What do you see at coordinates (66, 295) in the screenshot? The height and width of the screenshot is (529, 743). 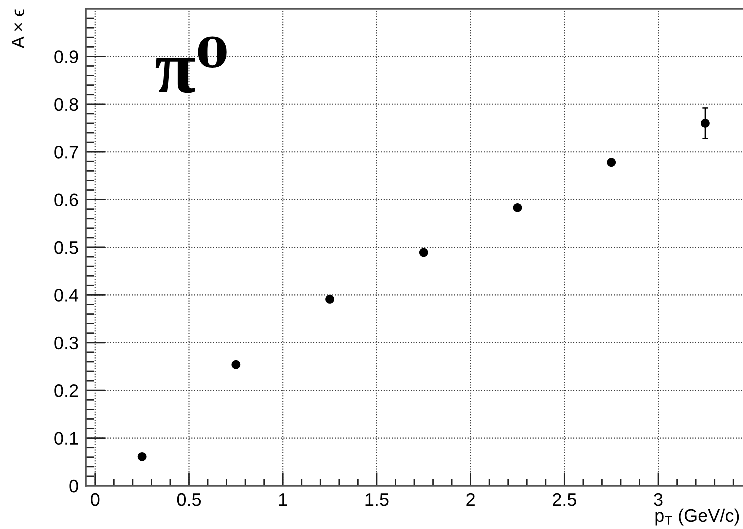 I see `y-tick-label: 0.4` at bounding box center [66, 295].